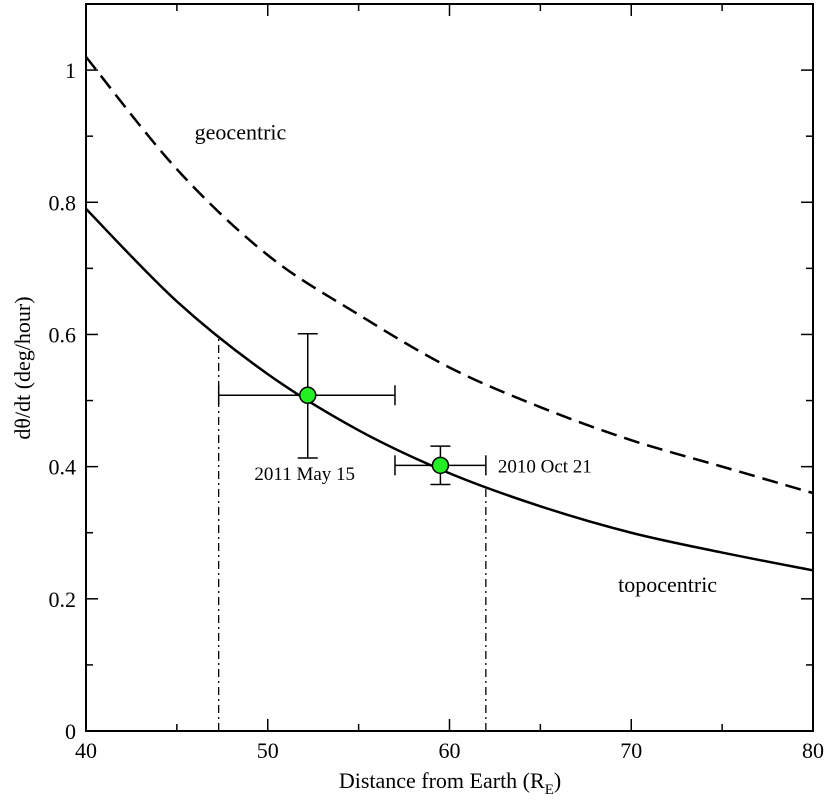  What do you see at coordinates (70, 731) in the screenshot?
I see `y-tick-label: 0` at bounding box center [70, 731].